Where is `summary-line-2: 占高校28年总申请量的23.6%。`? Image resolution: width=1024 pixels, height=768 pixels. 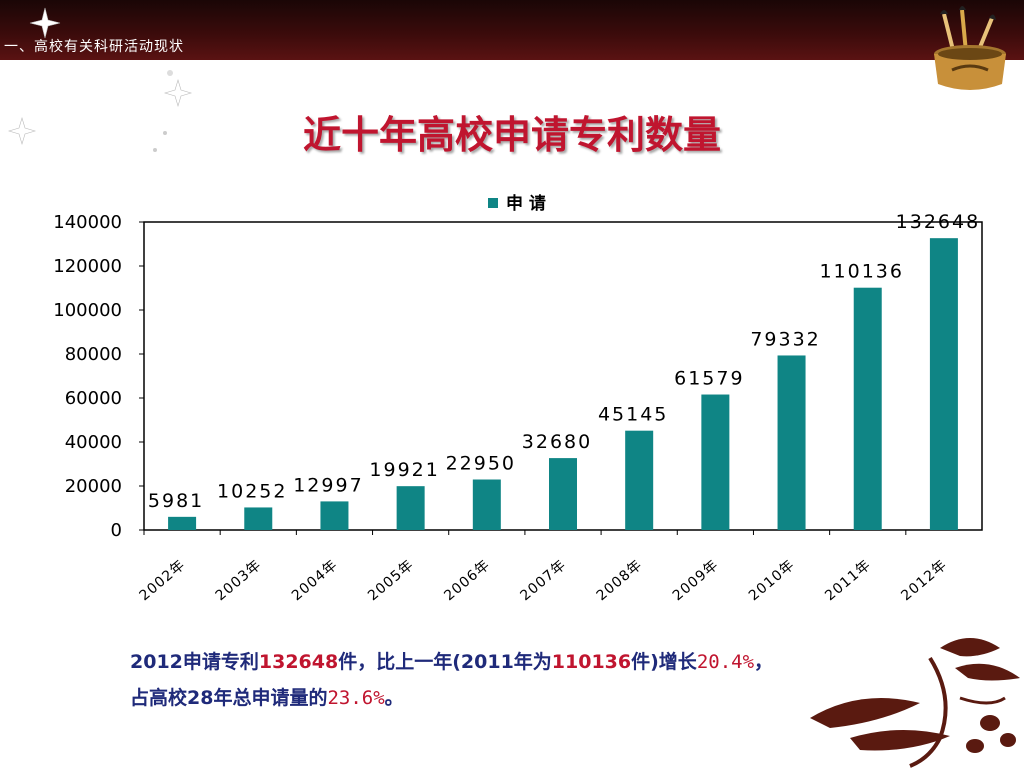
summary-line-2: 占高校28年总申请量的23.6%。 is located at coordinates (451, 698).